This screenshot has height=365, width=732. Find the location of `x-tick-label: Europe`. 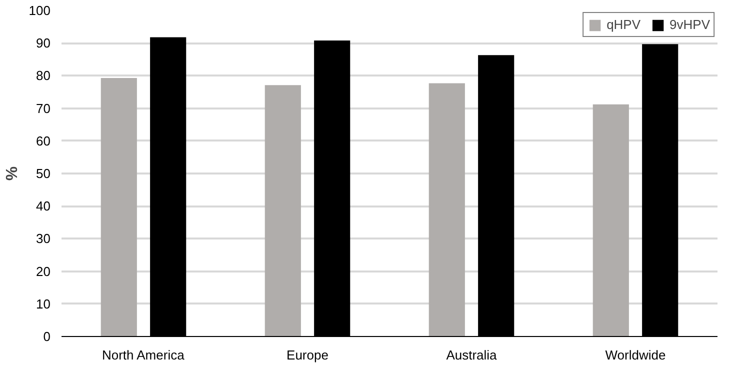

x-tick-label: Europe is located at coordinates (307, 355).